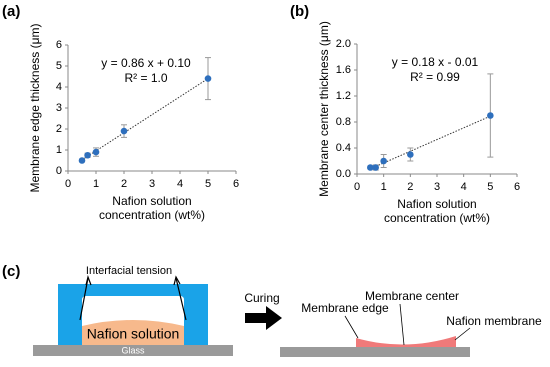  I want to click on curing-arrow, so click(263, 318).